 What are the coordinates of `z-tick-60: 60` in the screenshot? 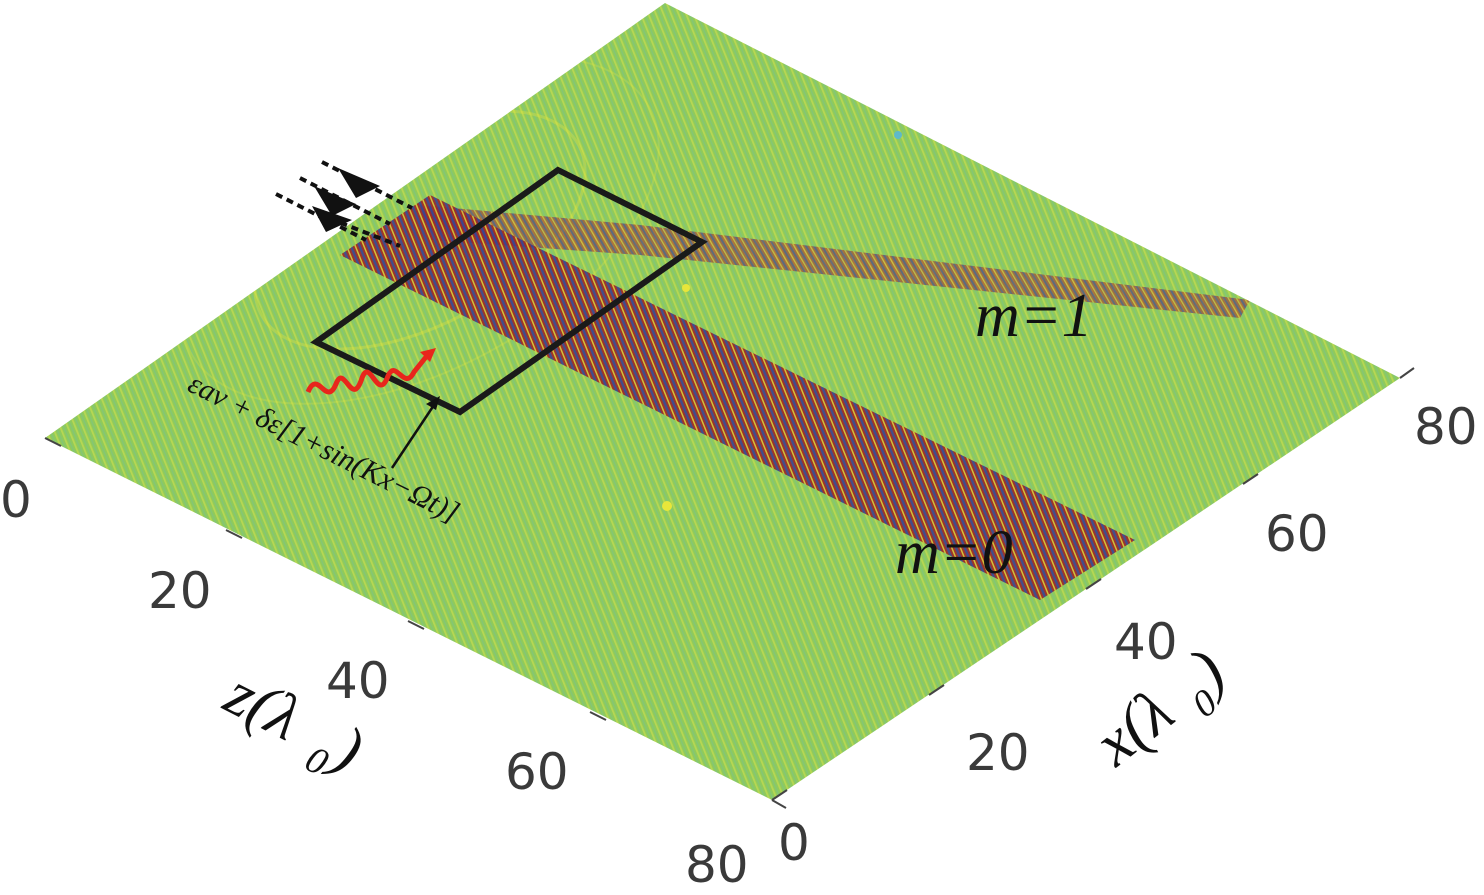 It's located at (537, 772).